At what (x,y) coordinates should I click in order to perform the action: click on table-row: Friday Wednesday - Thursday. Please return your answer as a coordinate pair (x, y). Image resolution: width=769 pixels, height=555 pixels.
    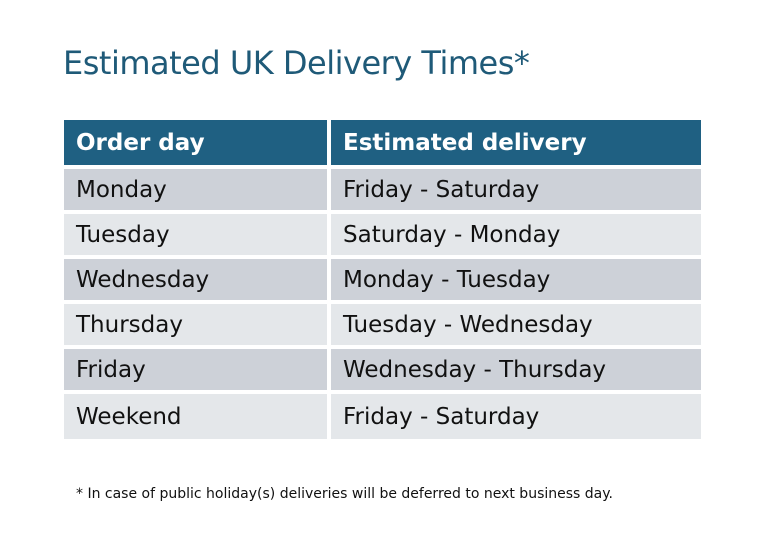
    Looking at the image, I should click on (382, 371).